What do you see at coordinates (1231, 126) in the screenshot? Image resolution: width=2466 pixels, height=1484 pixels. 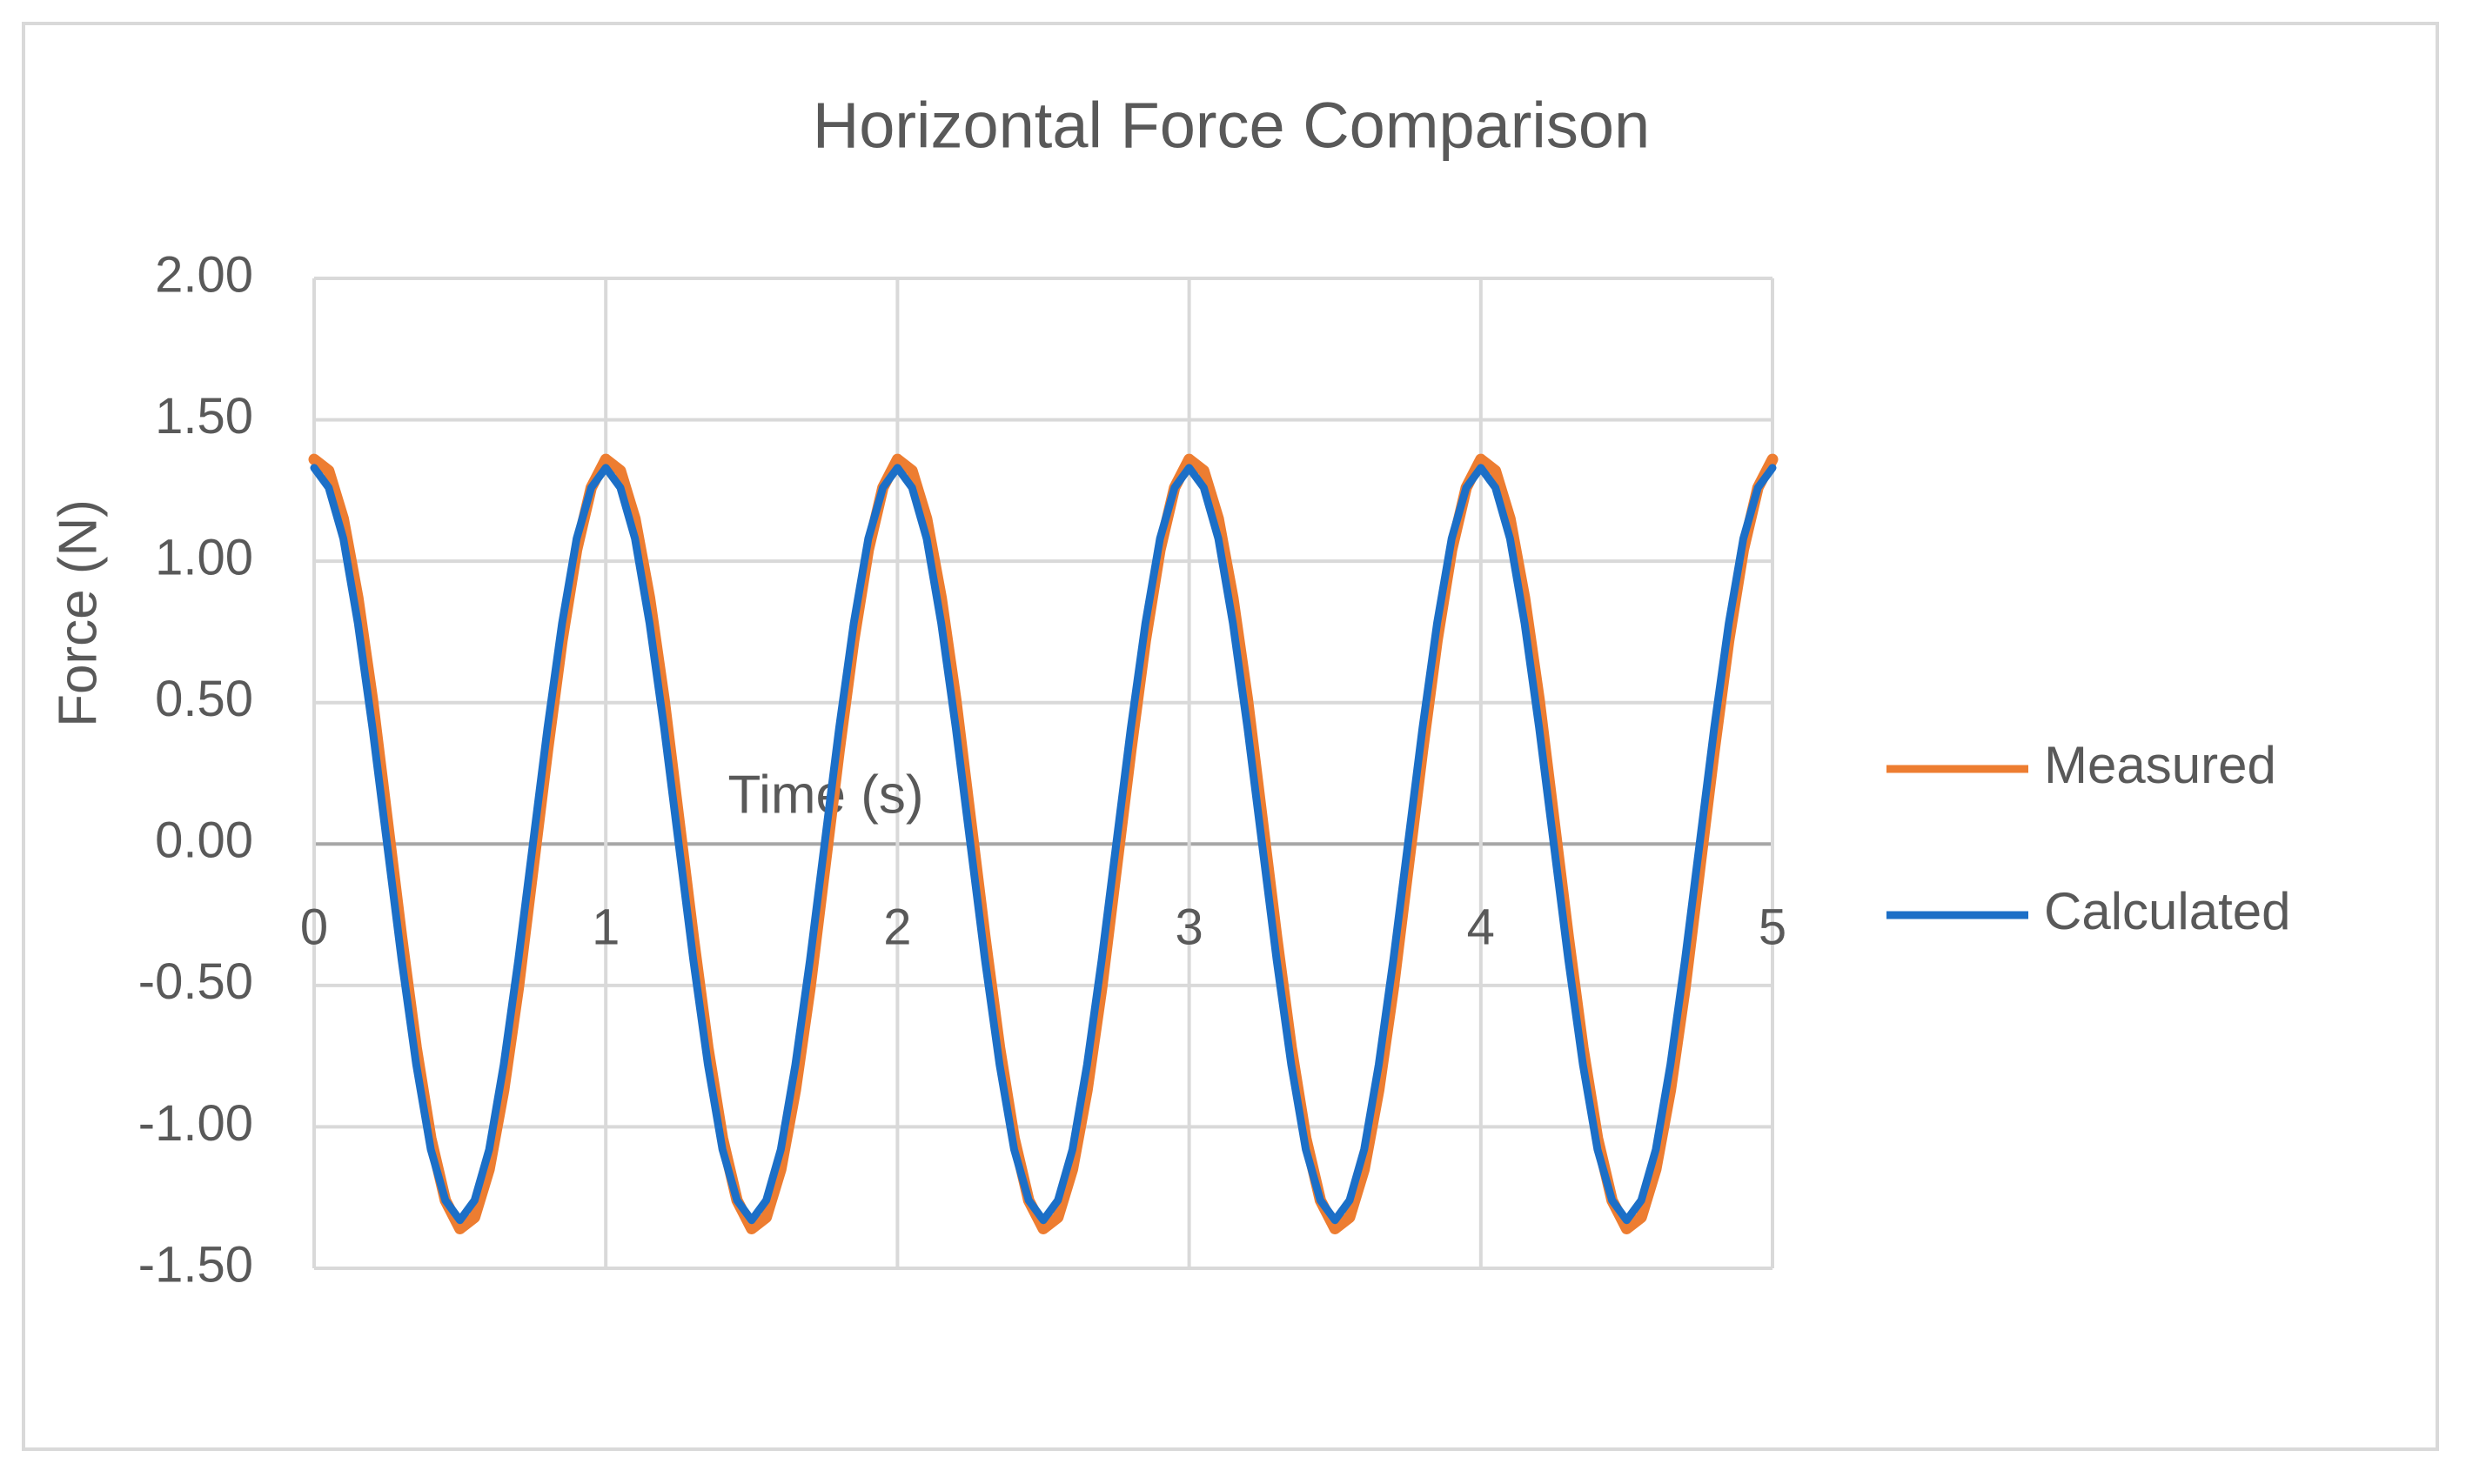 I see `chart-title: Horizontal Force Comparison` at bounding box center [1231, 126].